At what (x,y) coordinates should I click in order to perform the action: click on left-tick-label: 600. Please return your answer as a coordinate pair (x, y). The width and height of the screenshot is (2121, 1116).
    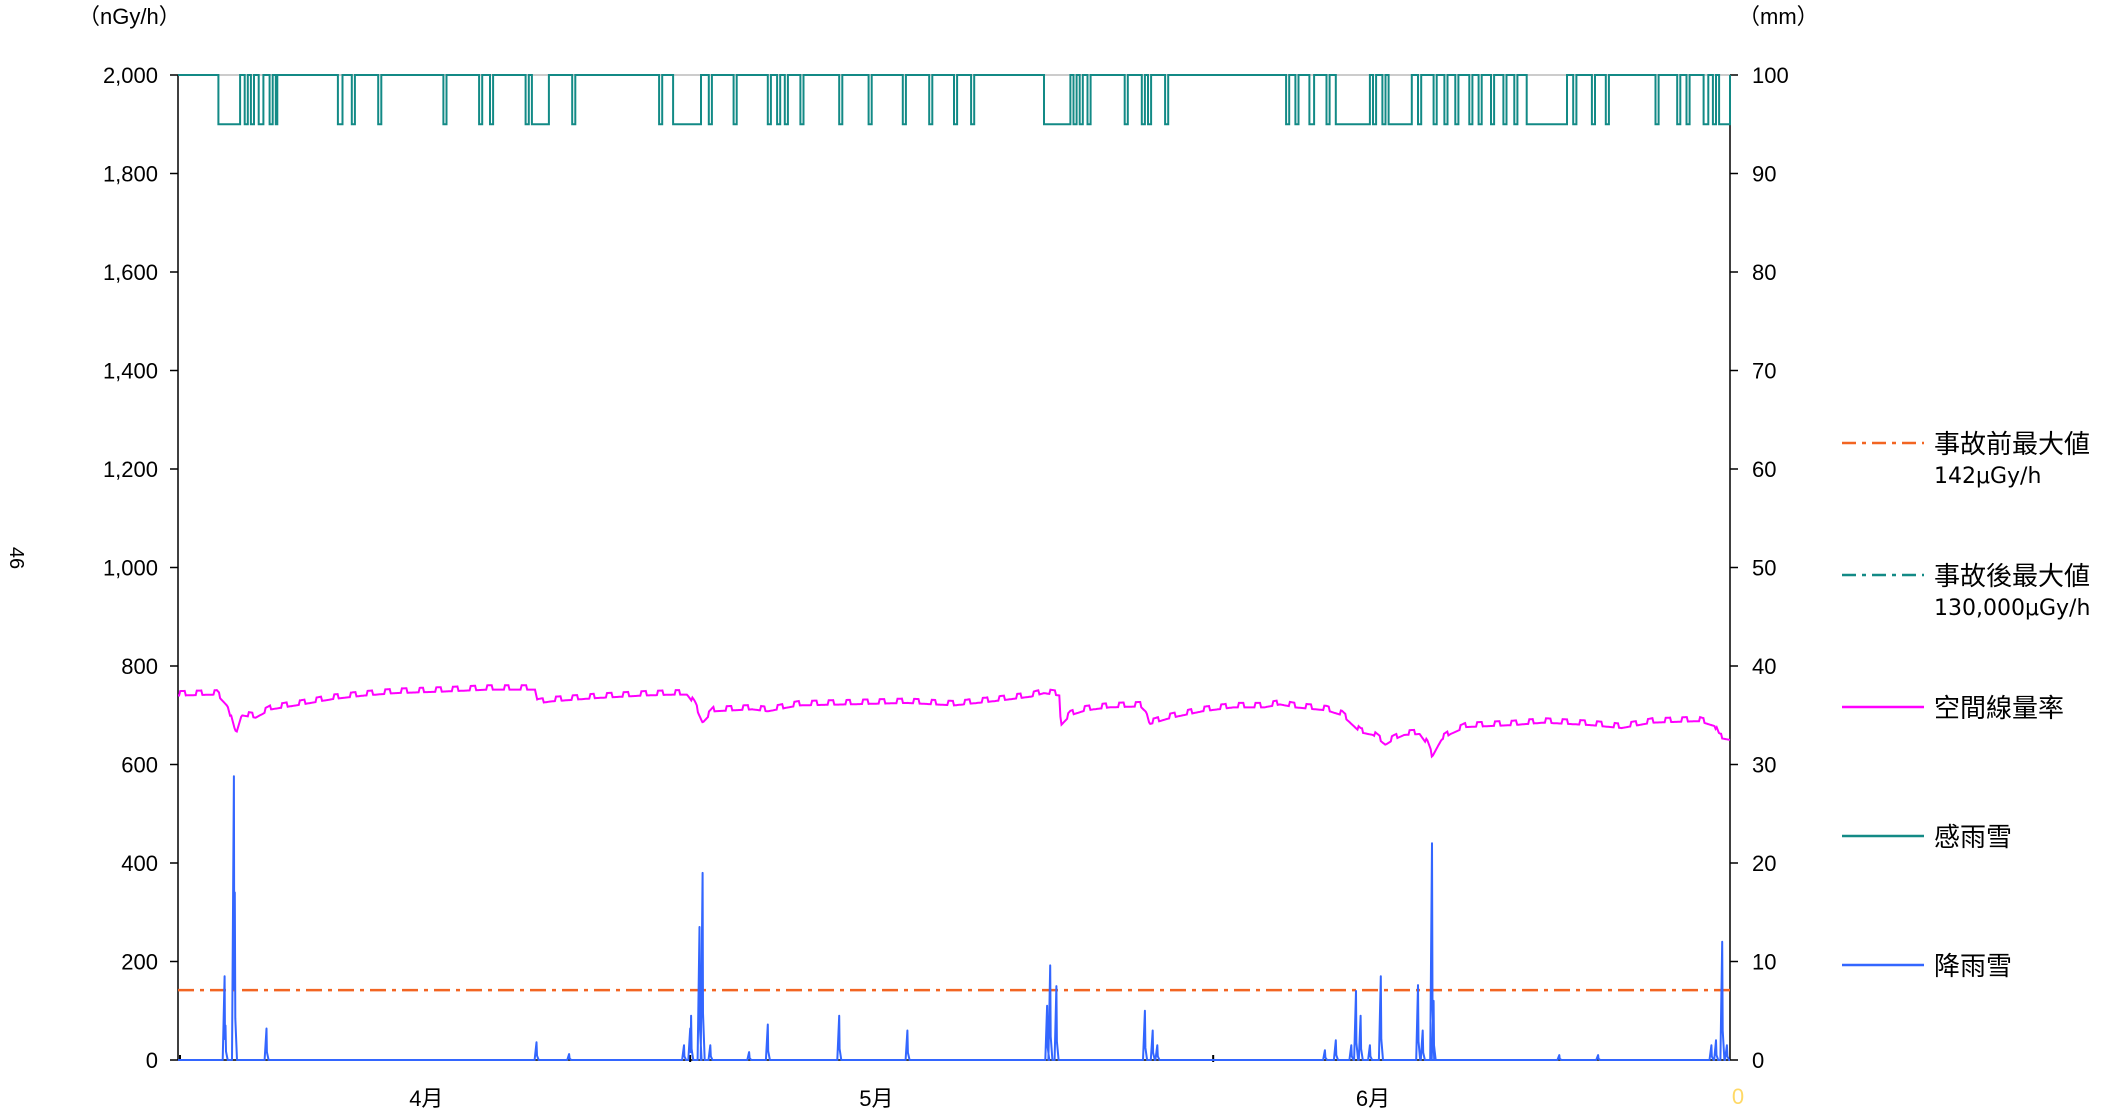
    Looking at the image, I should click on (139, 765).